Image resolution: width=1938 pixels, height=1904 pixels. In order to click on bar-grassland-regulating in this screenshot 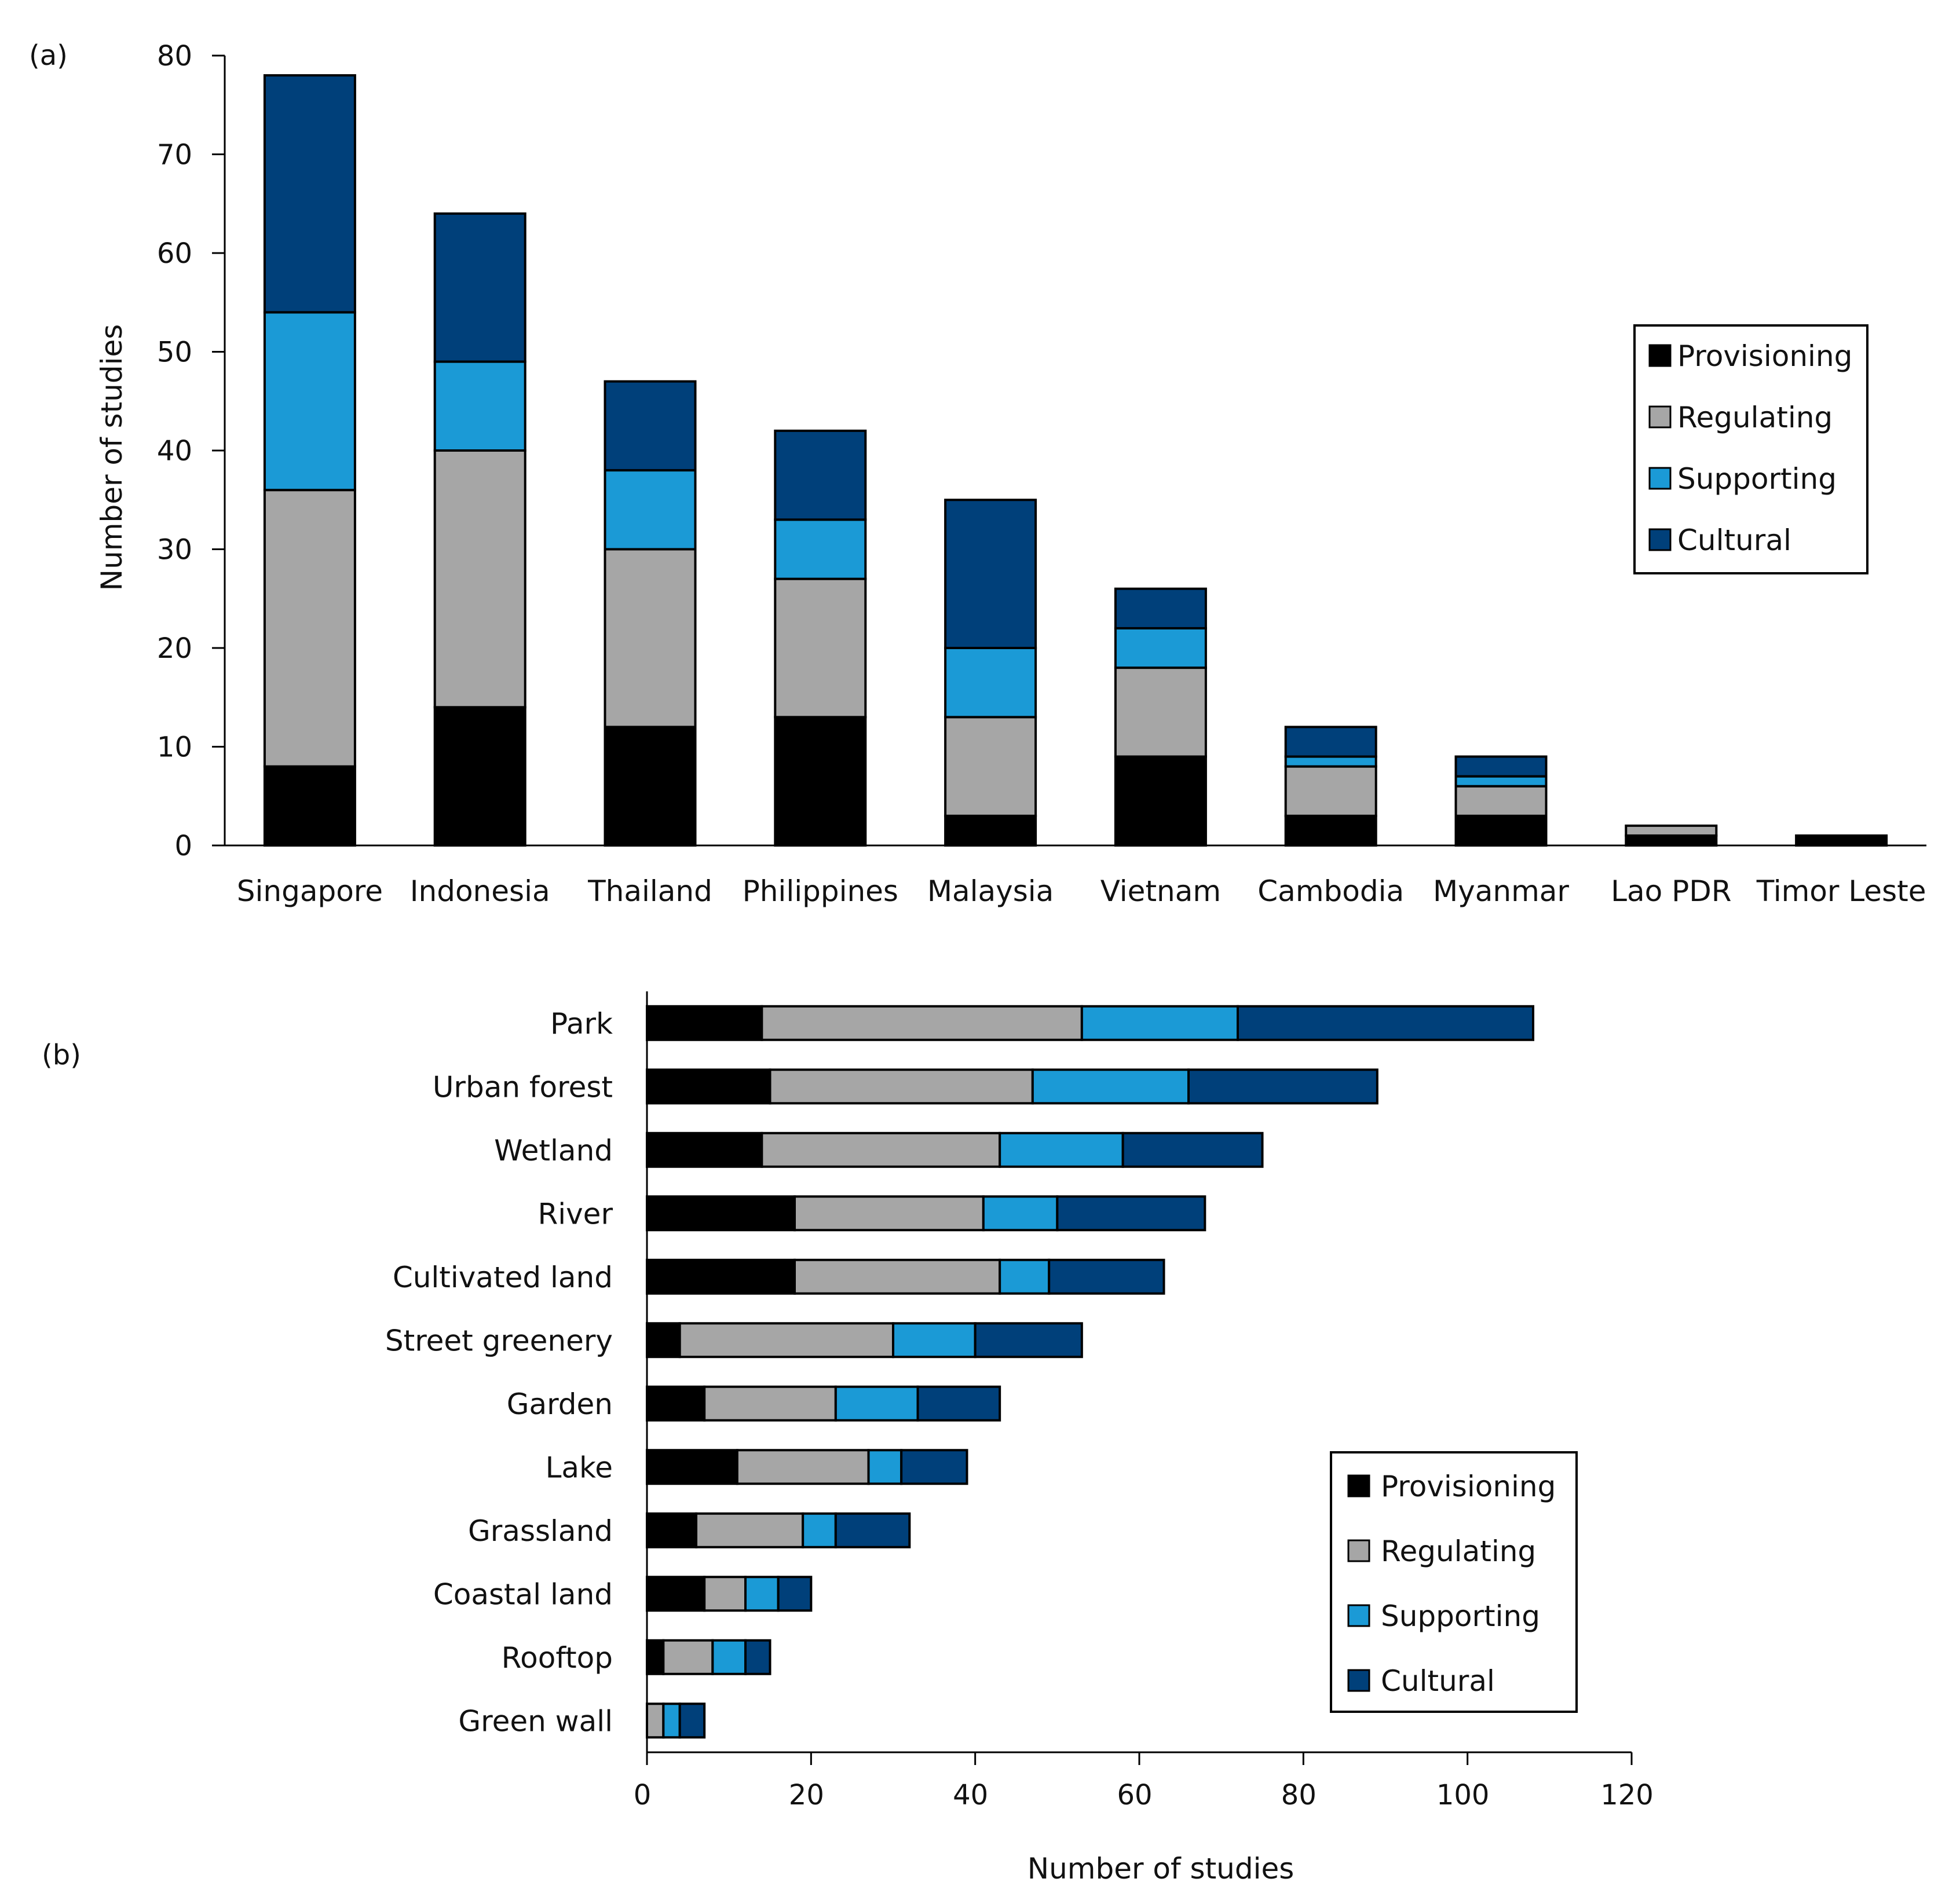, I will do `click(750, 1530)`.